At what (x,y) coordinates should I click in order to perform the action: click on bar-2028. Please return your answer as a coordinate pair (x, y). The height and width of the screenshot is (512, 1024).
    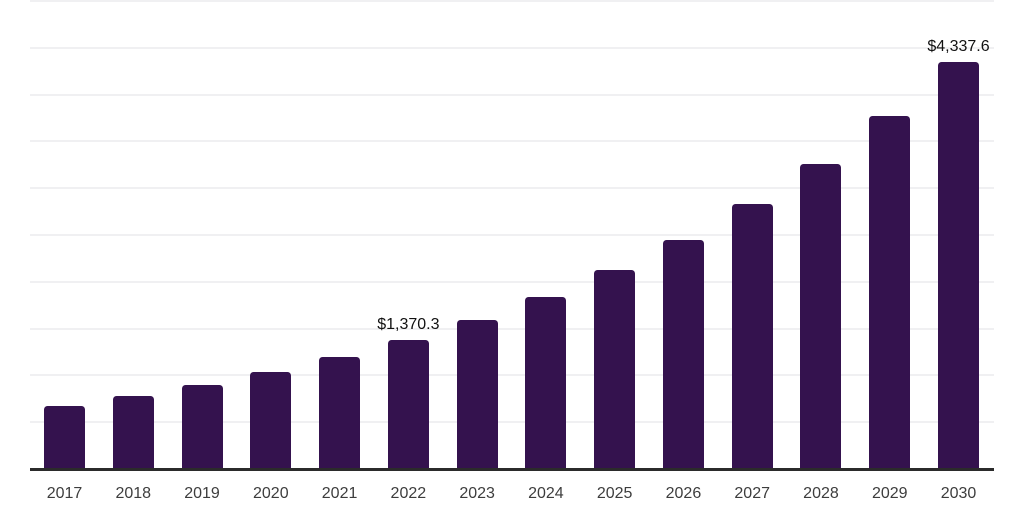
    Looking at the image, I should click on (821, 315).